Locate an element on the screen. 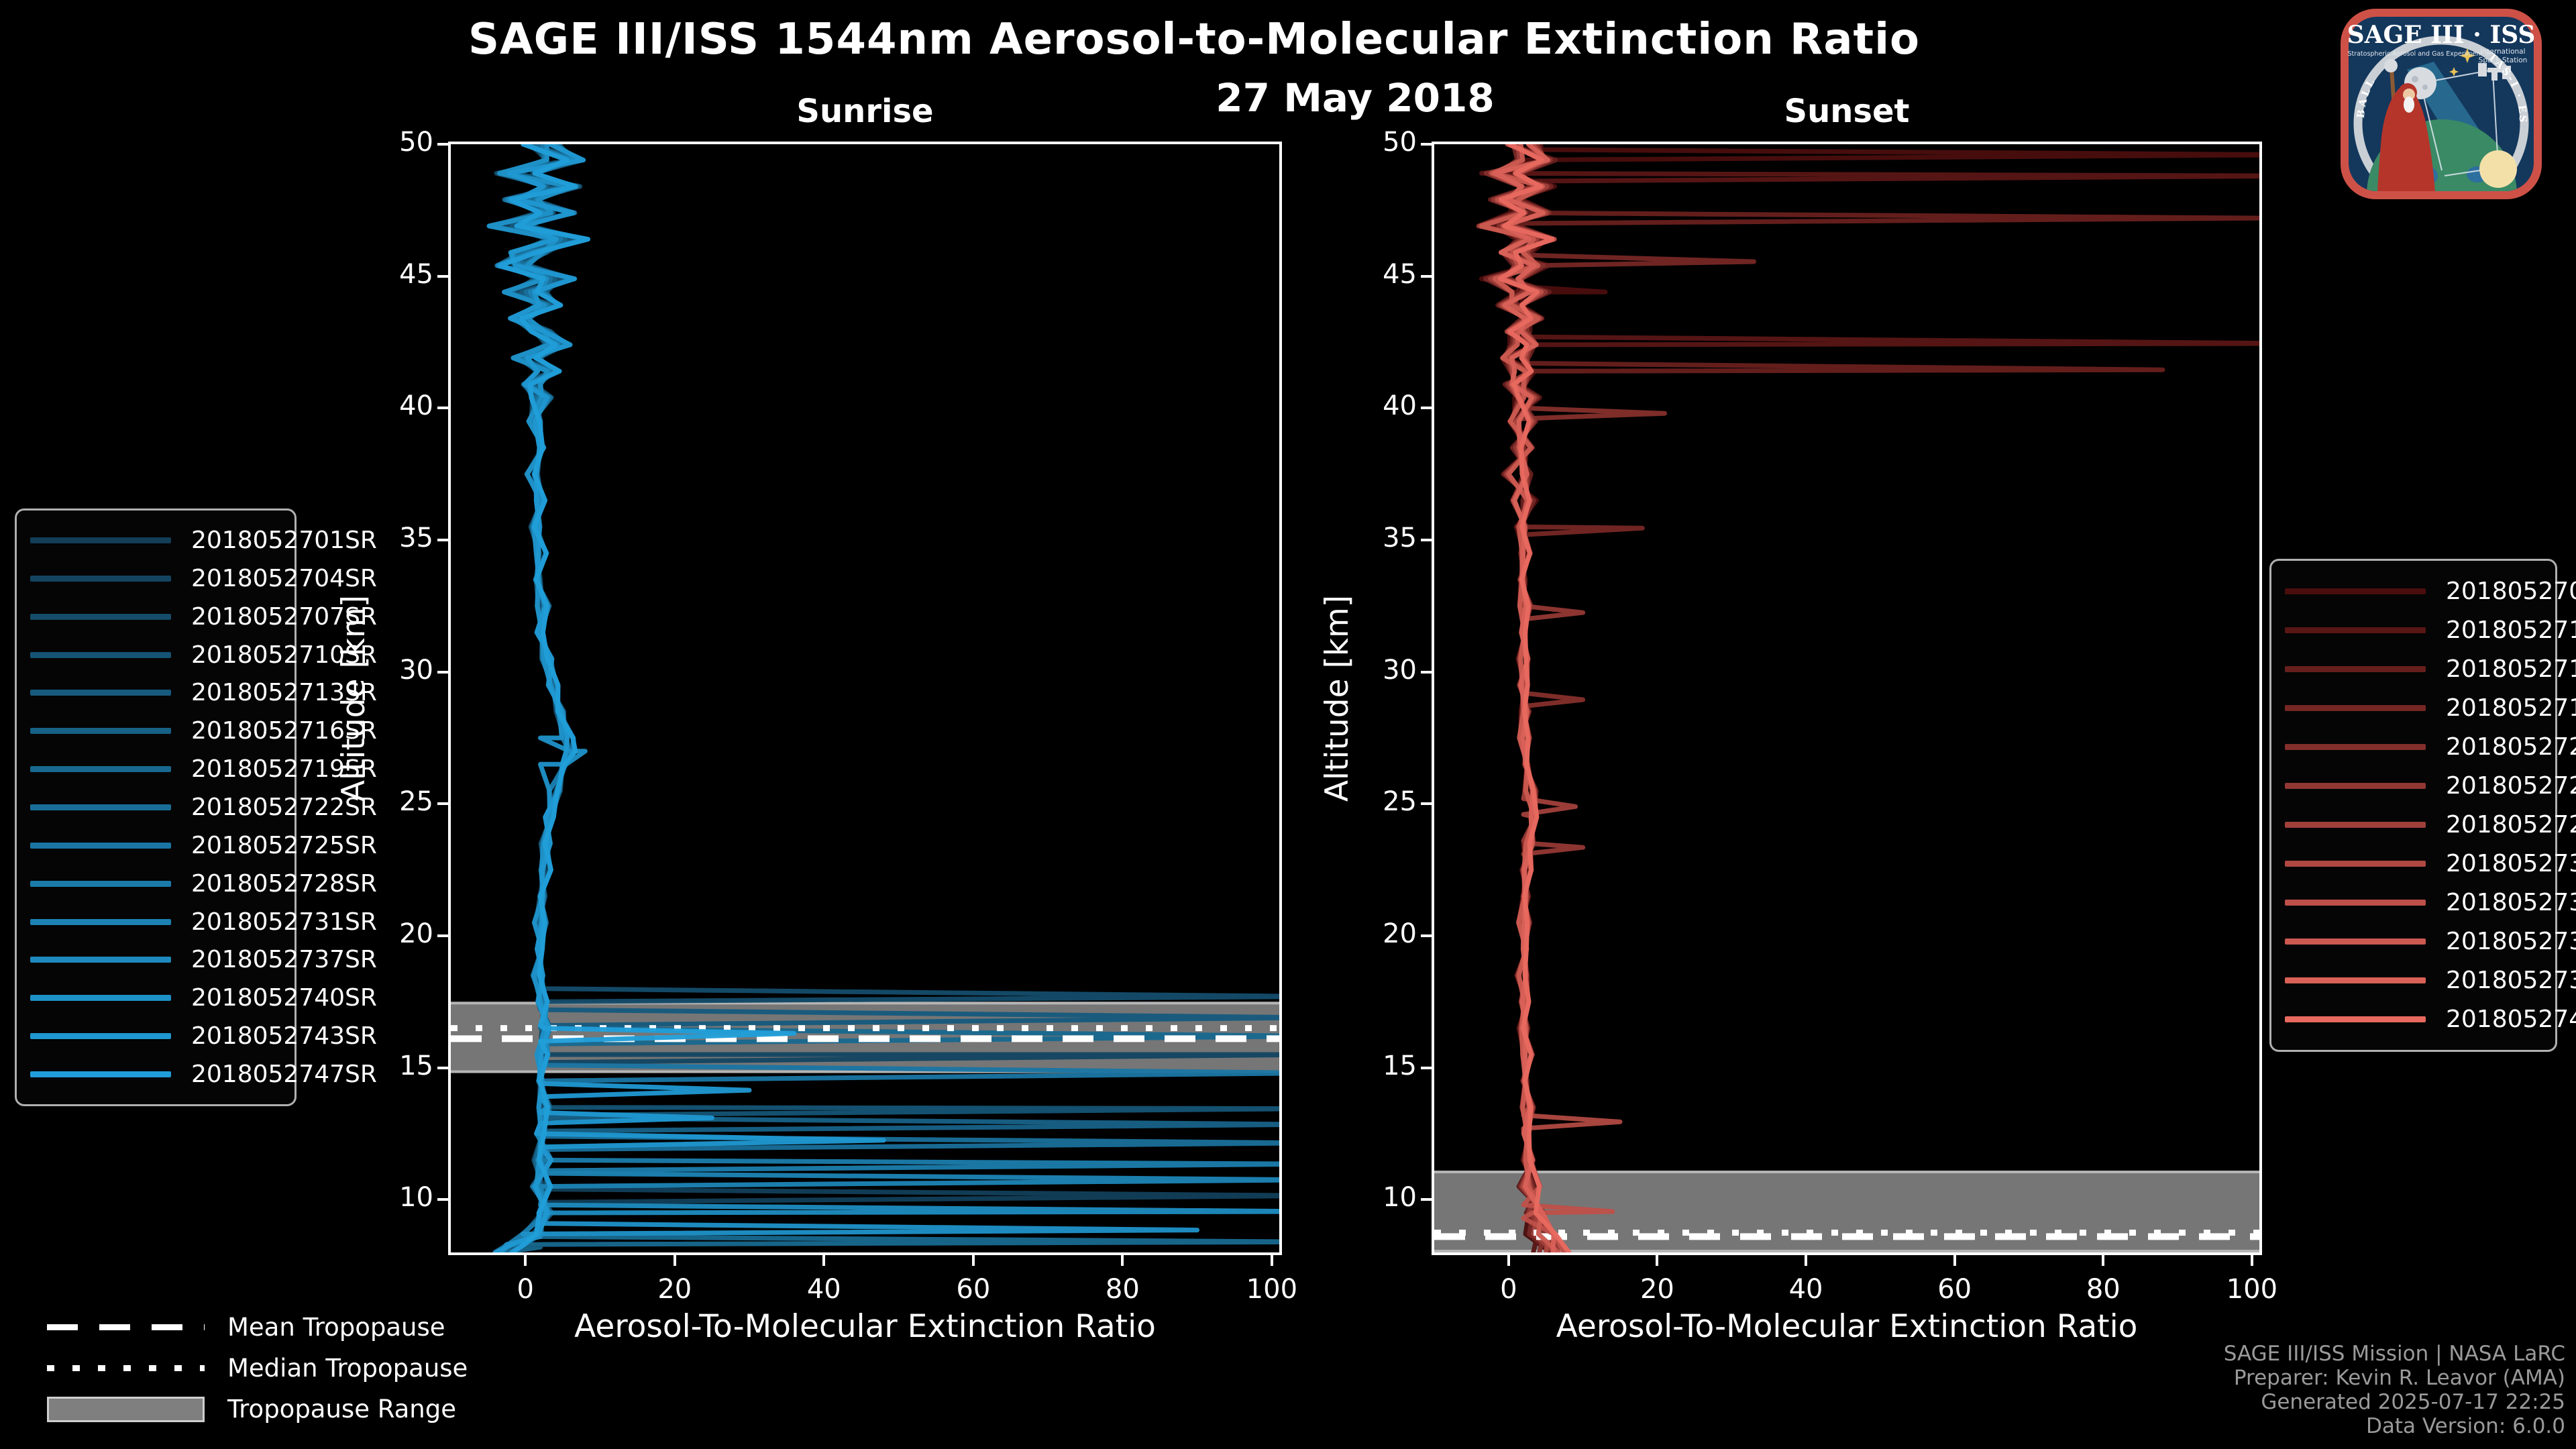 The image size is (2576, 1449). legend-event-label: 2018052701SR is located at coordinates (284, 540).